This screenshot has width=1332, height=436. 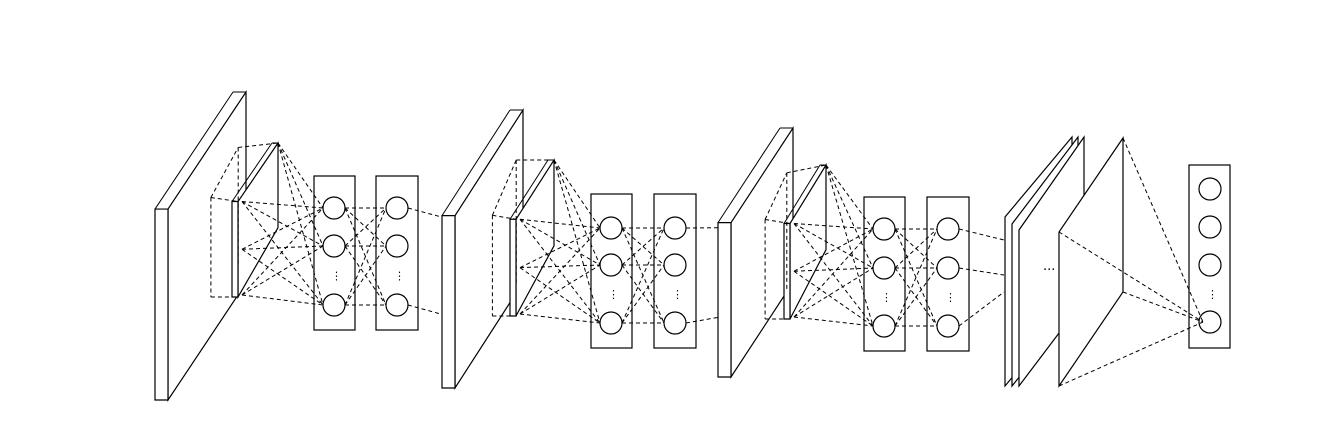 What do you see at coordinates (161, 304) in the screenshot?
I see `input-feature-map-1-edge` at bounding box center [161, 304].